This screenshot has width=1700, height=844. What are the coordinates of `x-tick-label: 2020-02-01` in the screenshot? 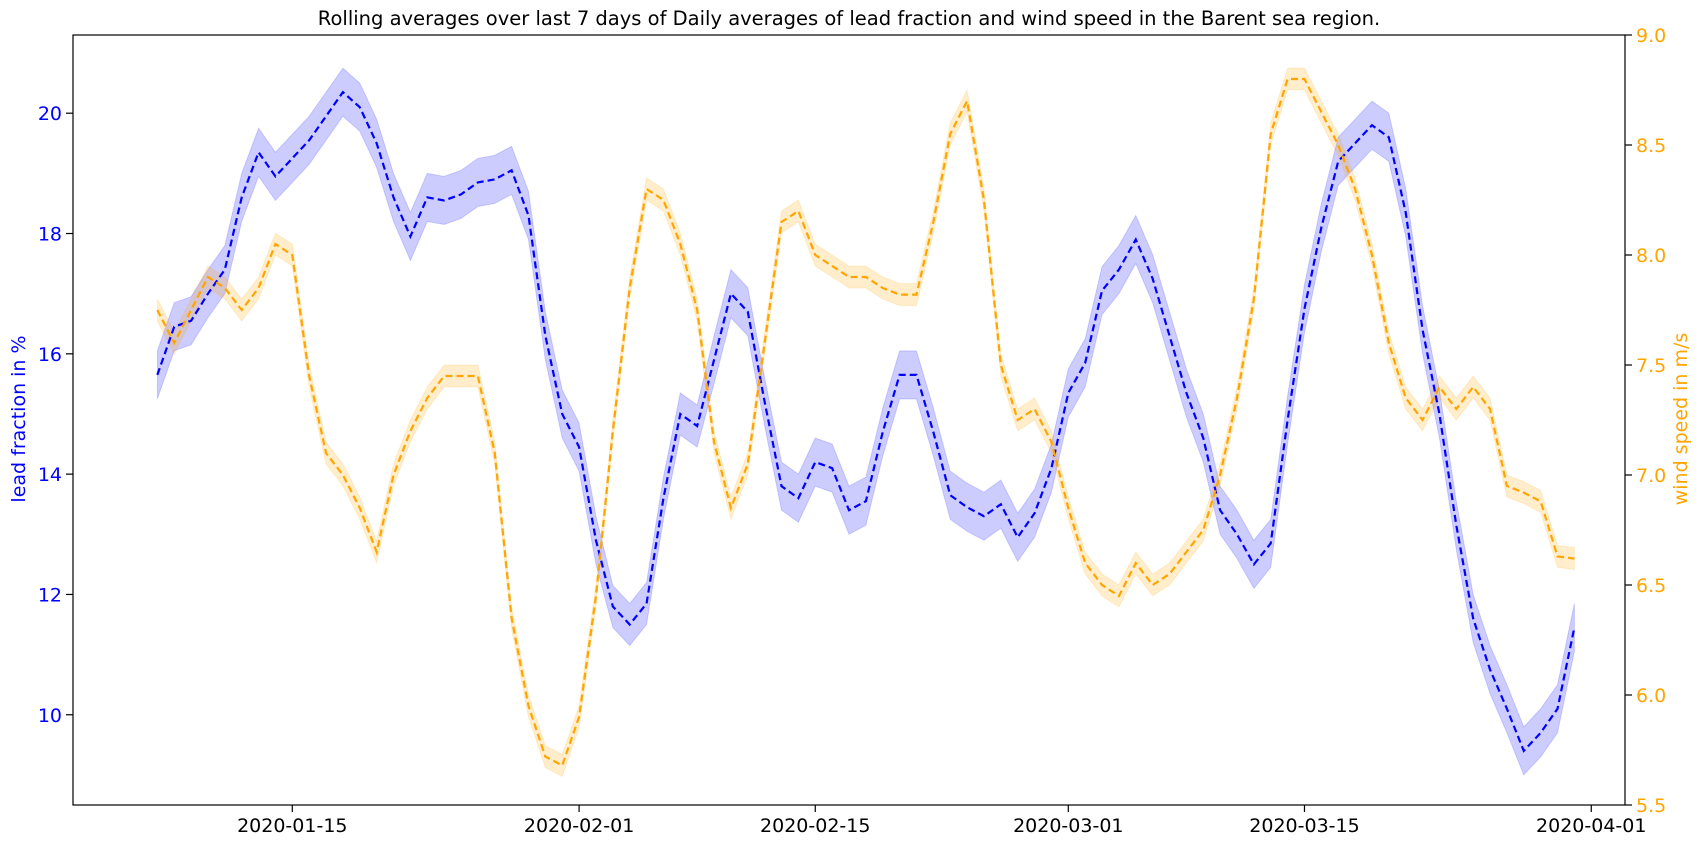 It's located at (579, 826).